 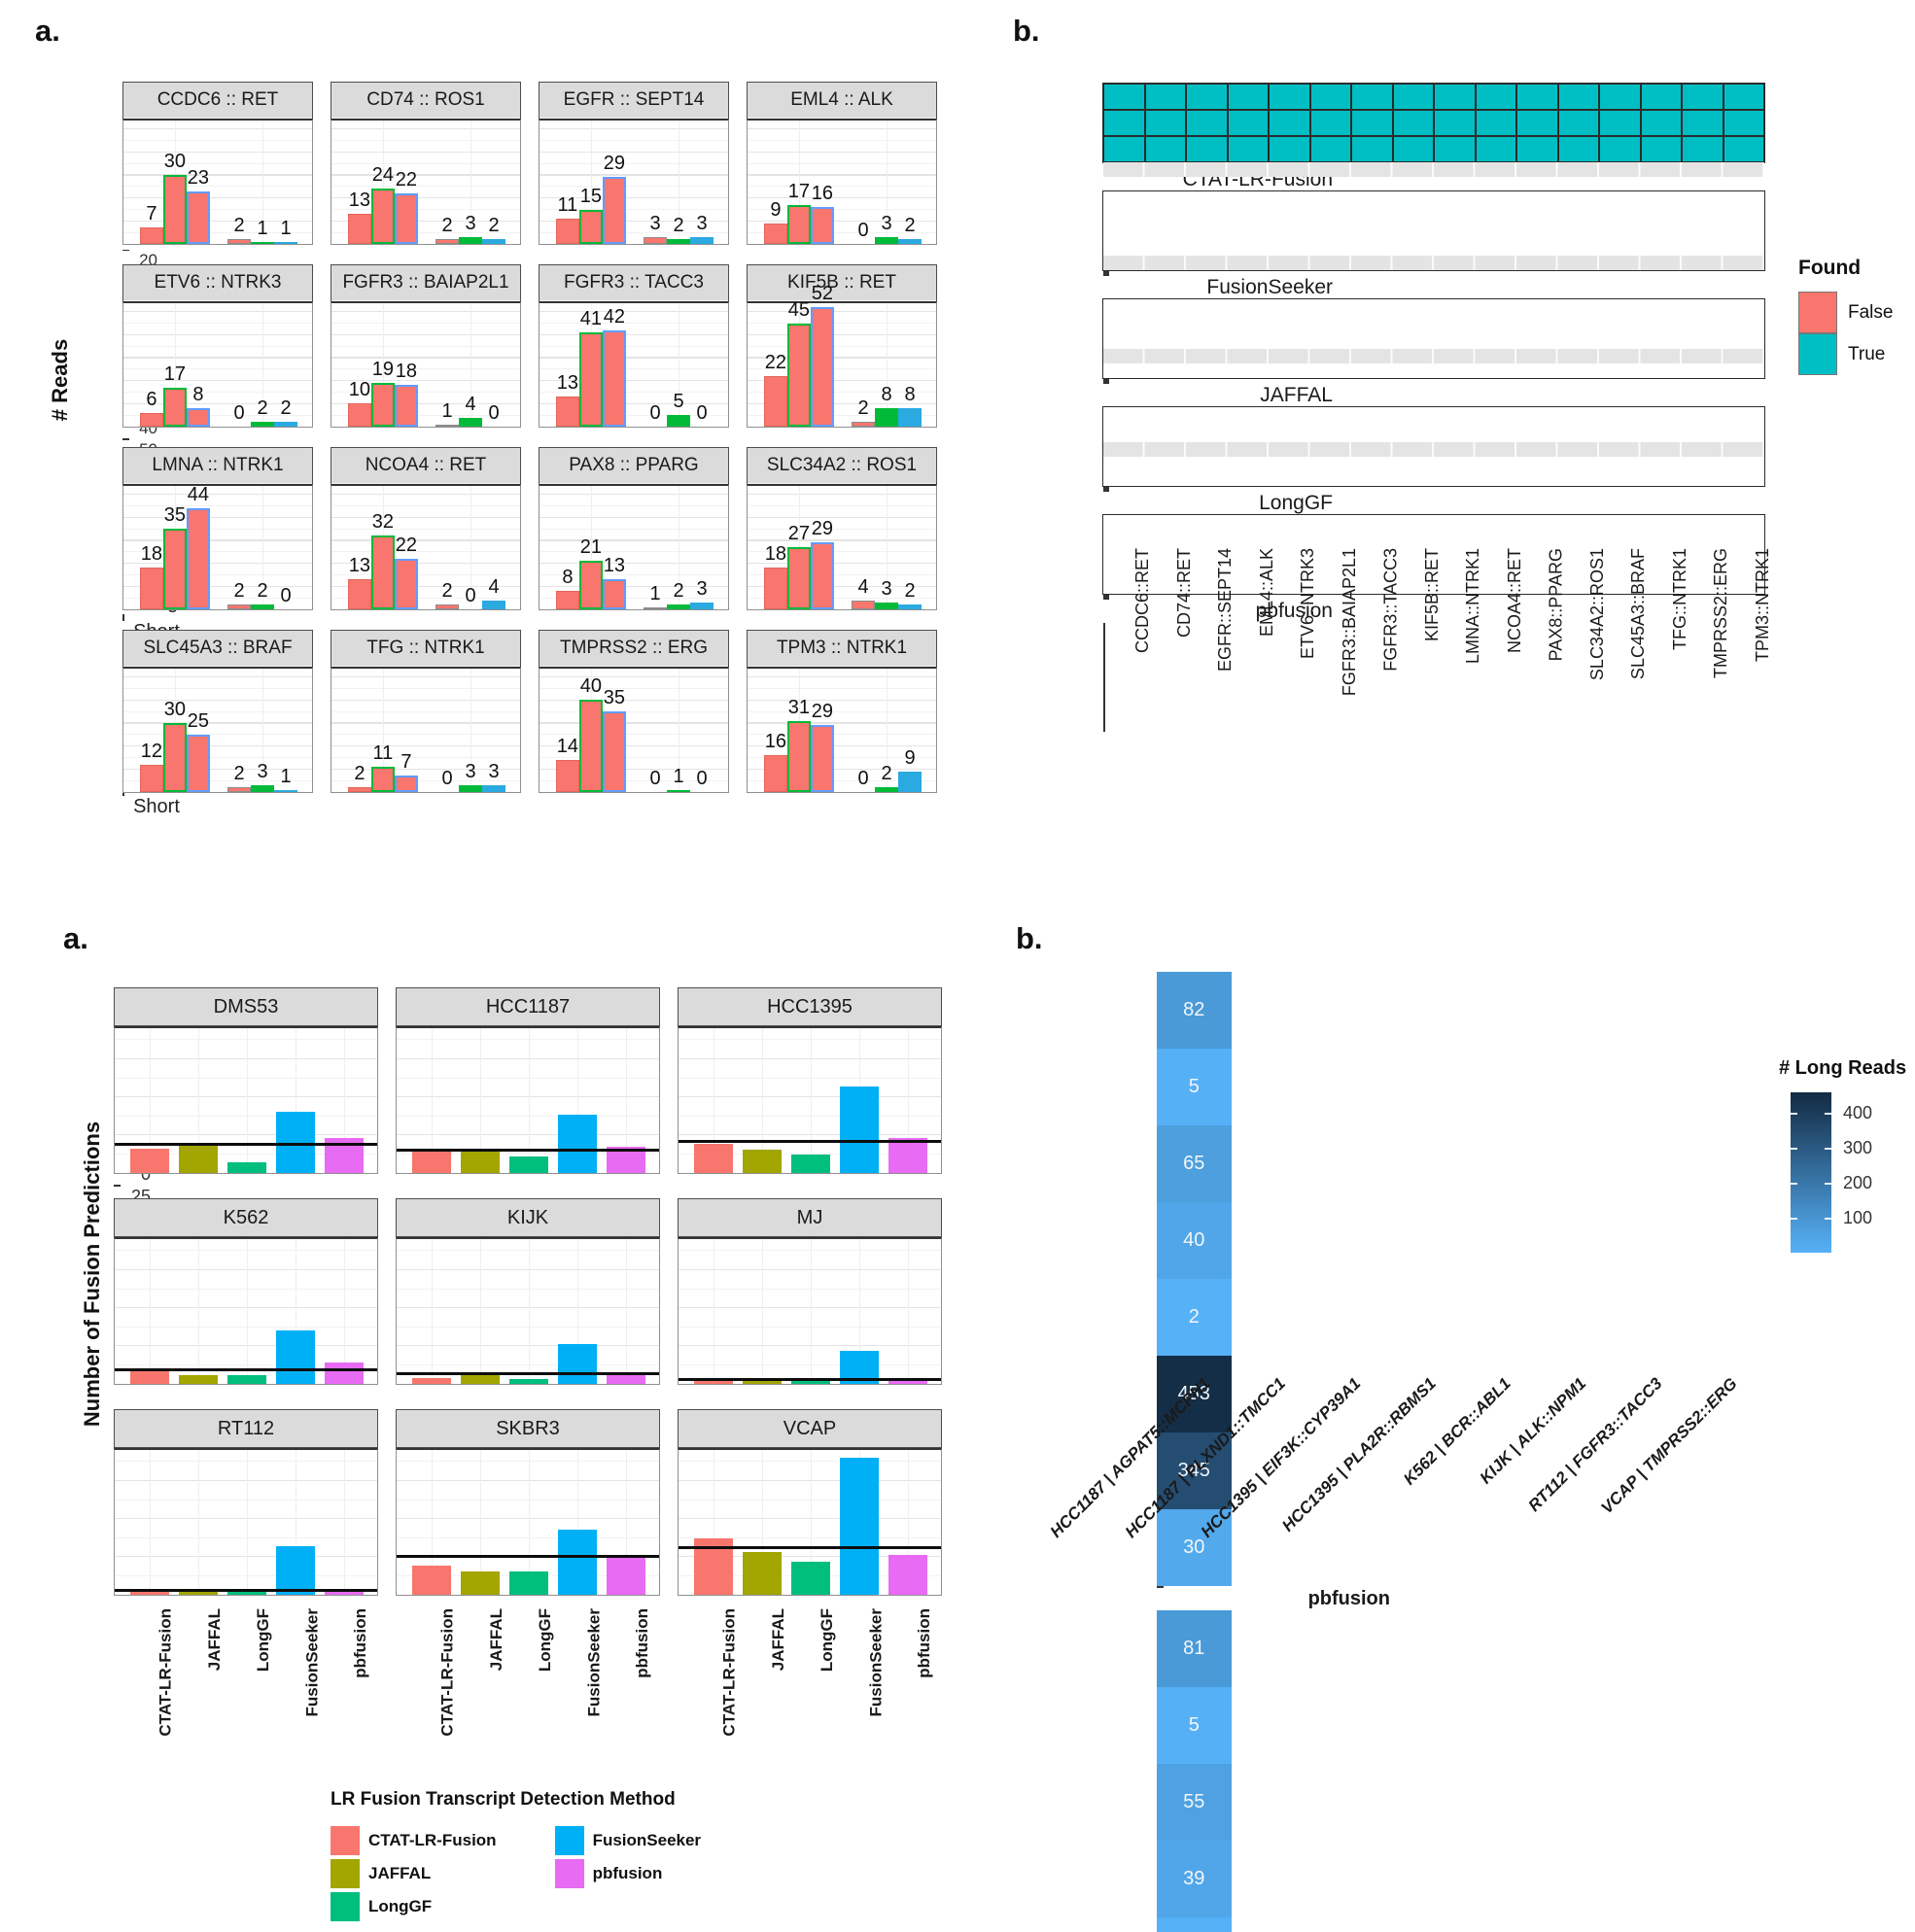 I want to click on colorbar-tick, so click(x=1794, y=1114).